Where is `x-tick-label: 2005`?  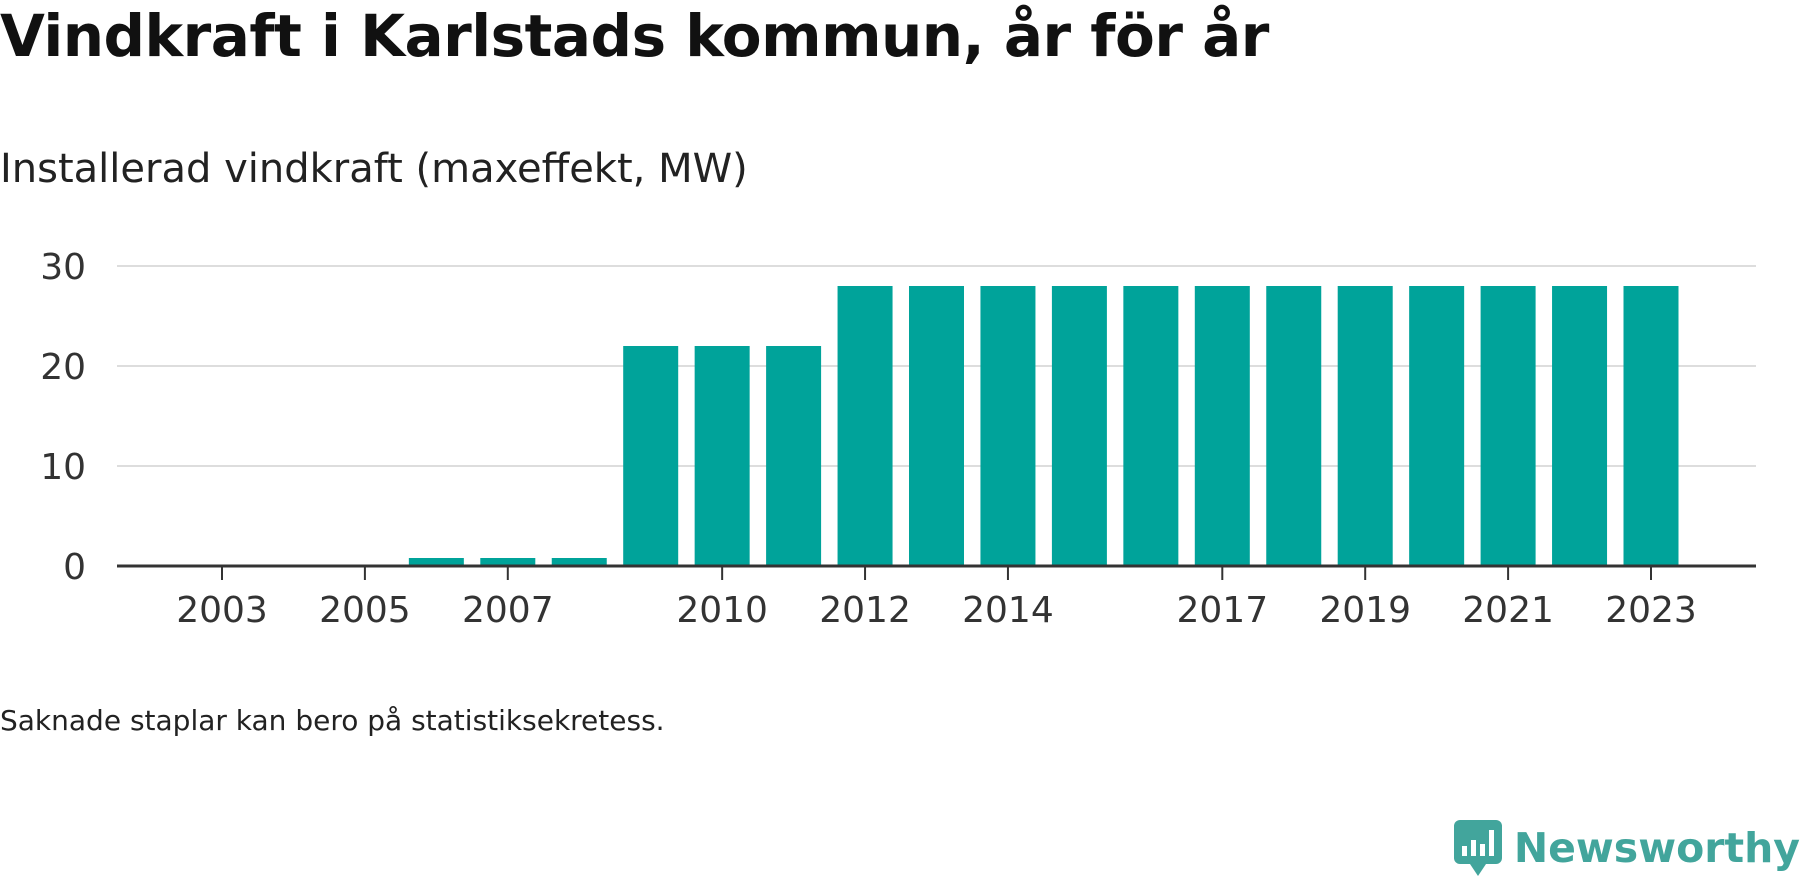 x-tick-label: 2005 is located at coordinates (365, 610).